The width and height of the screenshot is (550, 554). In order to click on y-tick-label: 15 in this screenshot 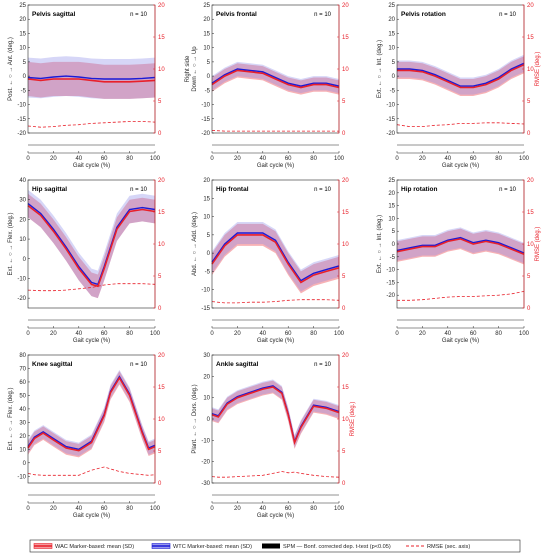, I will do `click(206, 199)`.